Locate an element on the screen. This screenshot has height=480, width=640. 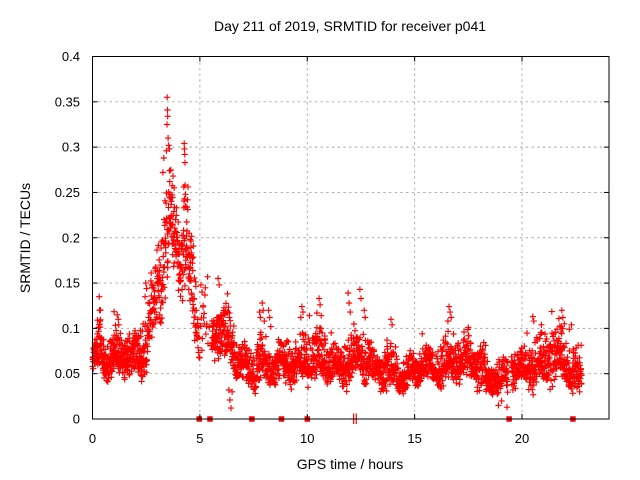
y-tick-label: 0.25 is located at coordinates (67, 192).